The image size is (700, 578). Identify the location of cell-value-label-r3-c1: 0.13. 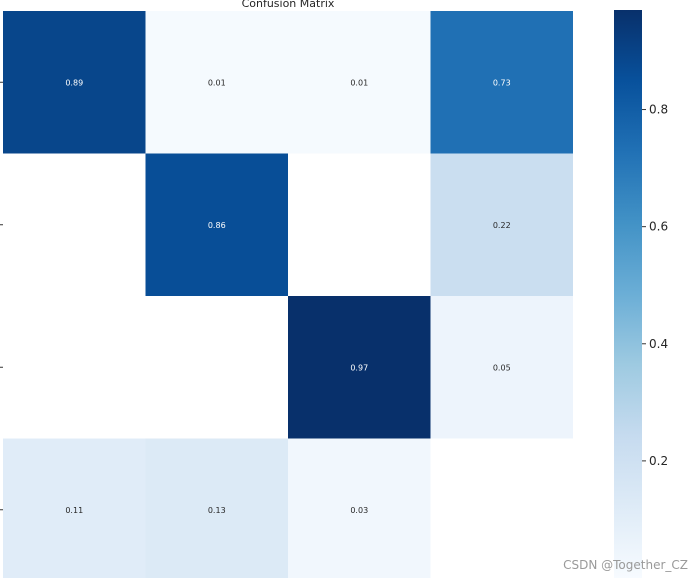
(217, 510).